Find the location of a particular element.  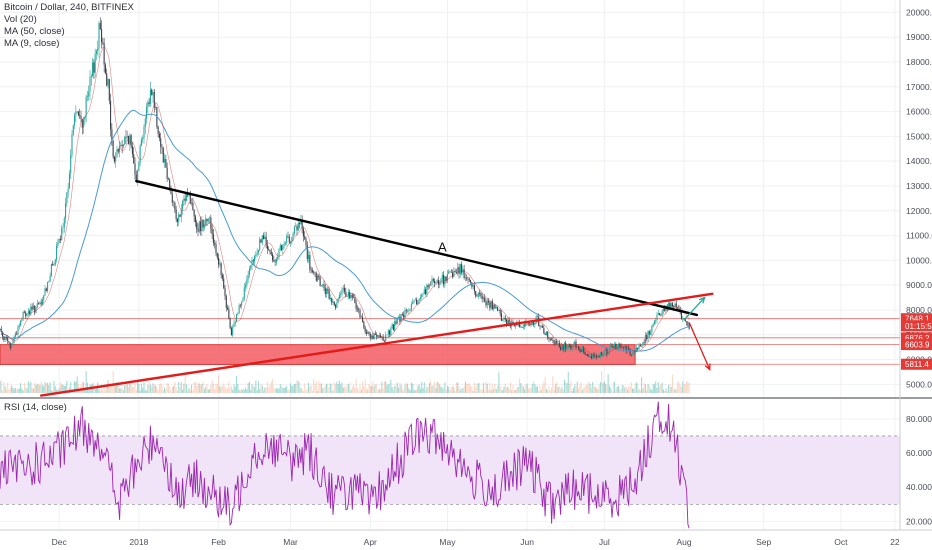

time-tick-label: Aug is located at coordinates (683, 542).